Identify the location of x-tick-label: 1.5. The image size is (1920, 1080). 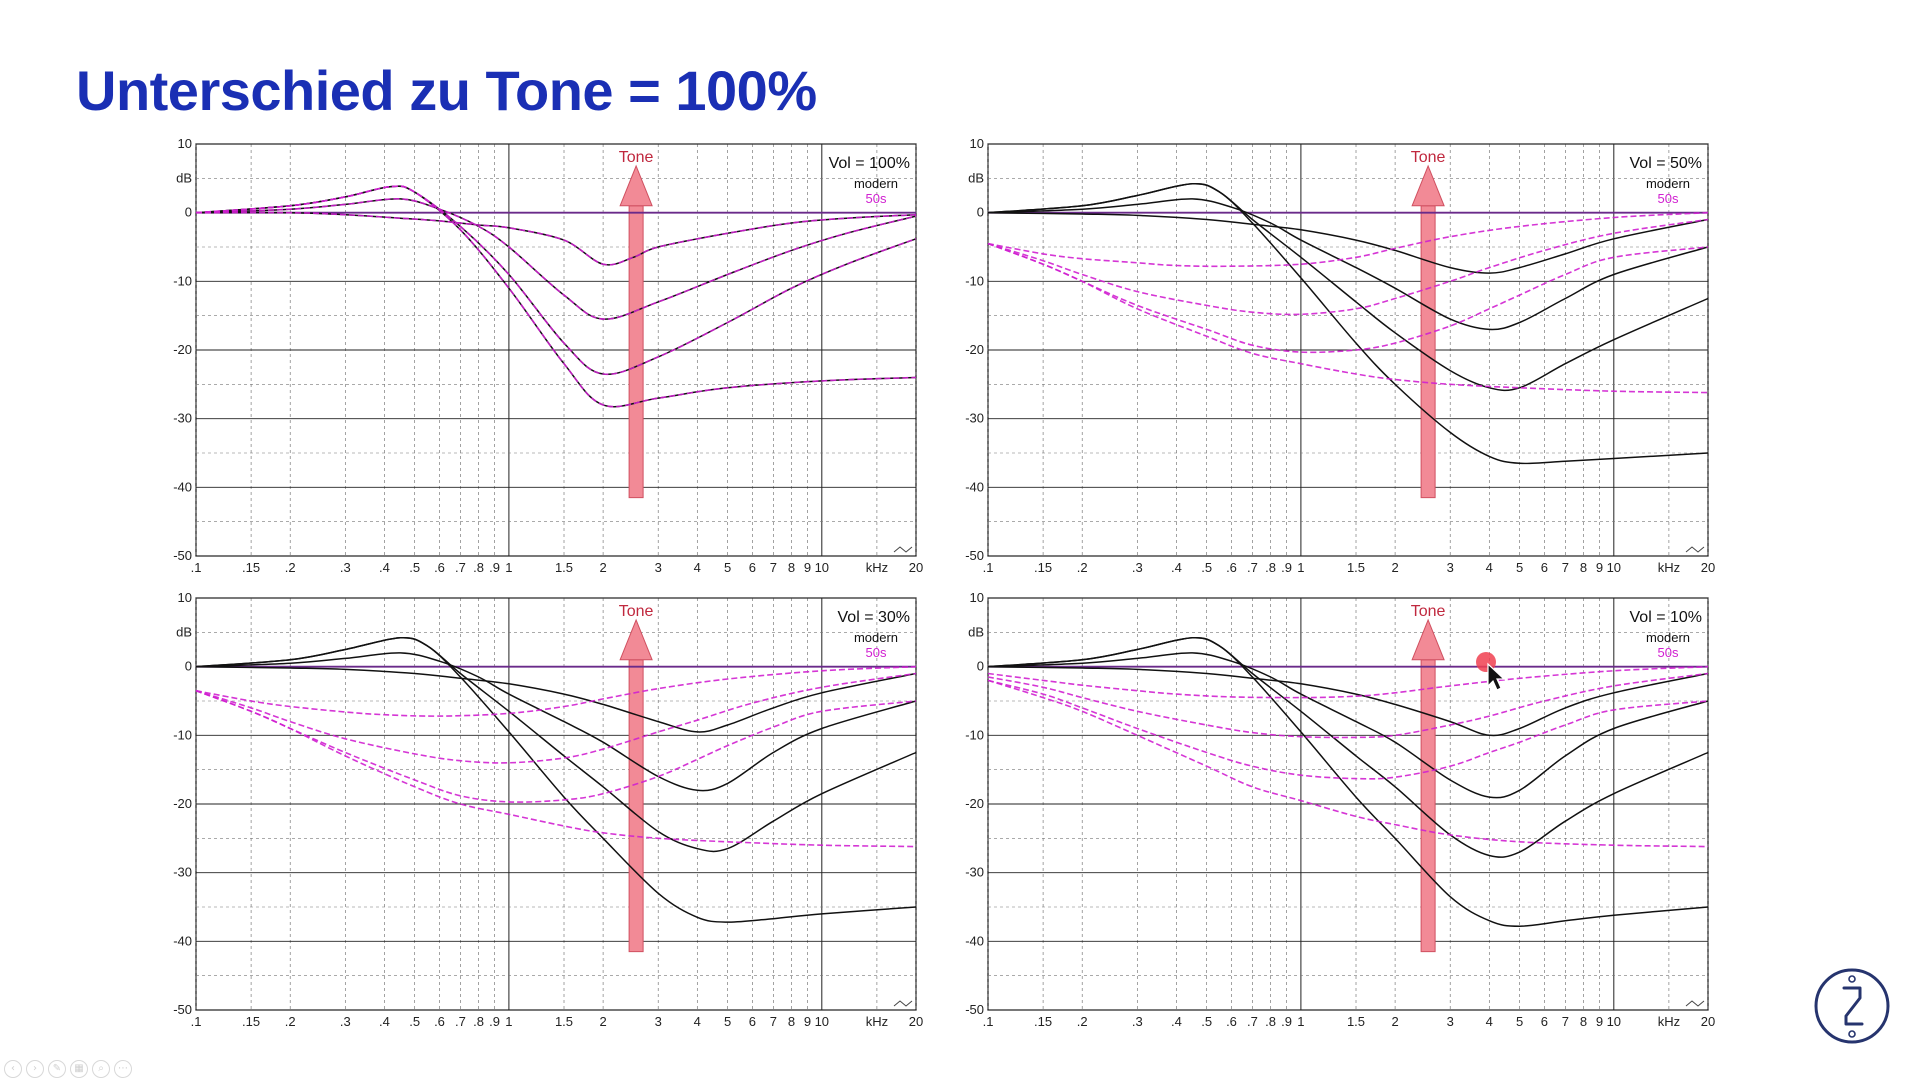
(1356, 567).